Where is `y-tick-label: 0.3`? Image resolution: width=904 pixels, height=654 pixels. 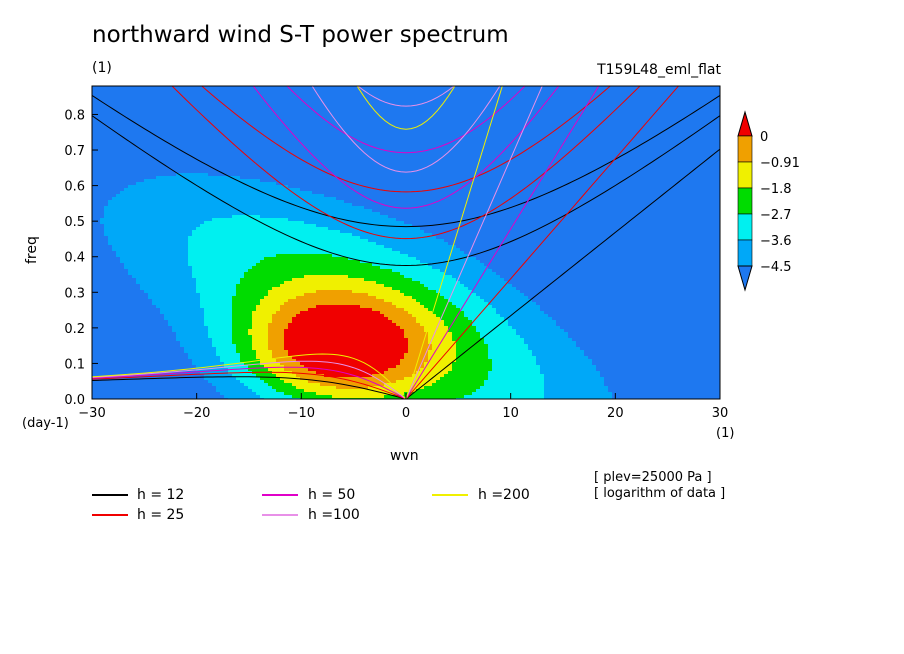 y-tick-label: 0.3 is located at coordinates (74, 293).